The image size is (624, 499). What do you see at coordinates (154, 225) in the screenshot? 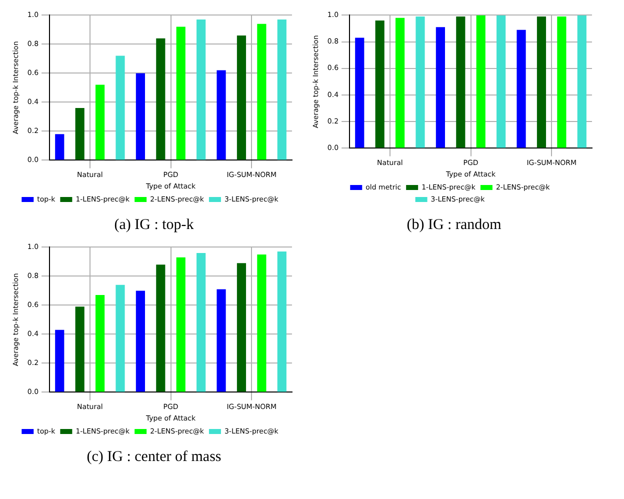
I see `text: (a) IG : top-k` at bounding box center [154, 225].